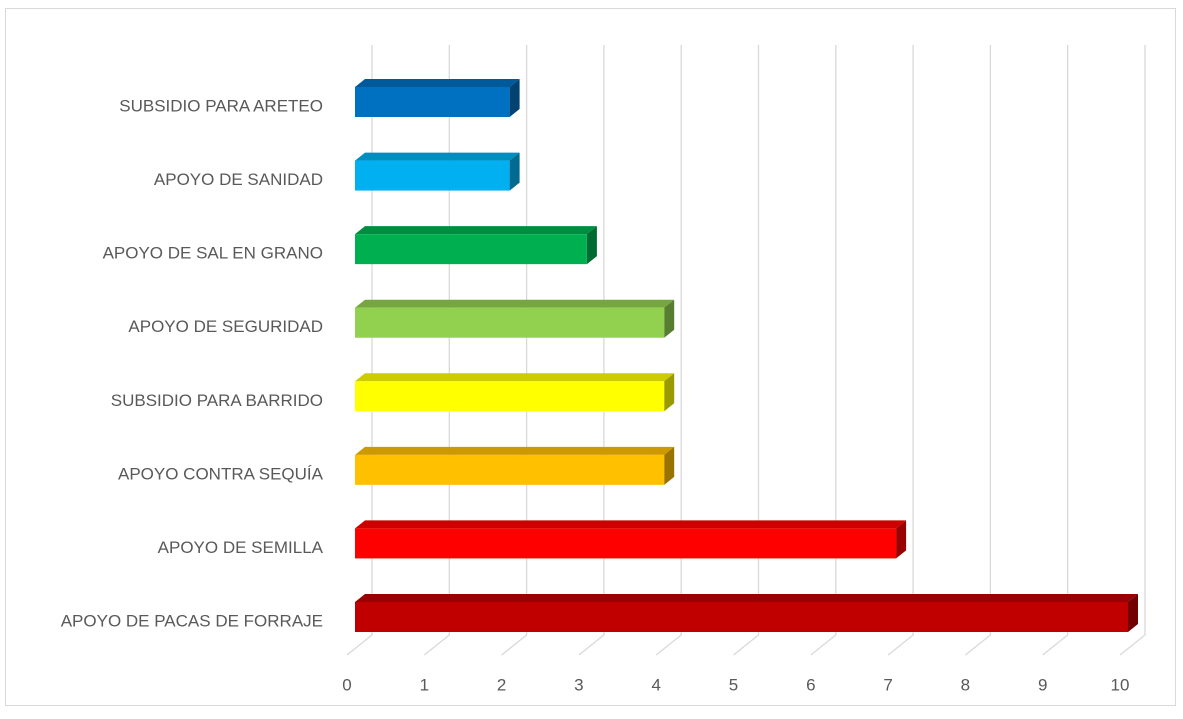 Image resolution: width=1183 pixels, height=719 pixels. I want to click on y-tick-label: APOYO DE SANIDAD, so click(238, 179).